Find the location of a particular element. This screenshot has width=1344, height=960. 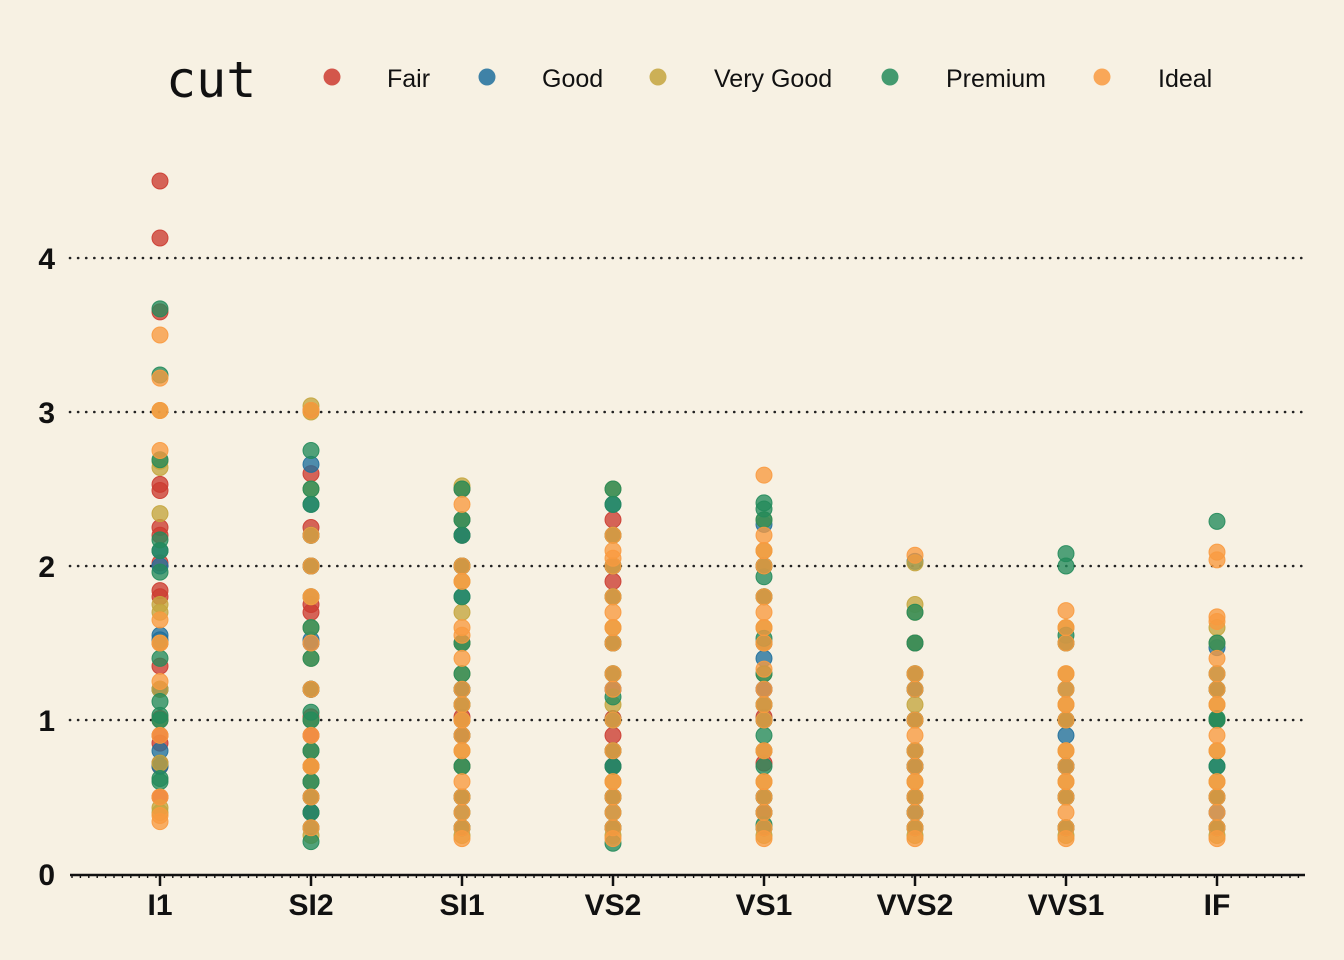

legend-label-fair: Fair is located at coordinates (408, 79).